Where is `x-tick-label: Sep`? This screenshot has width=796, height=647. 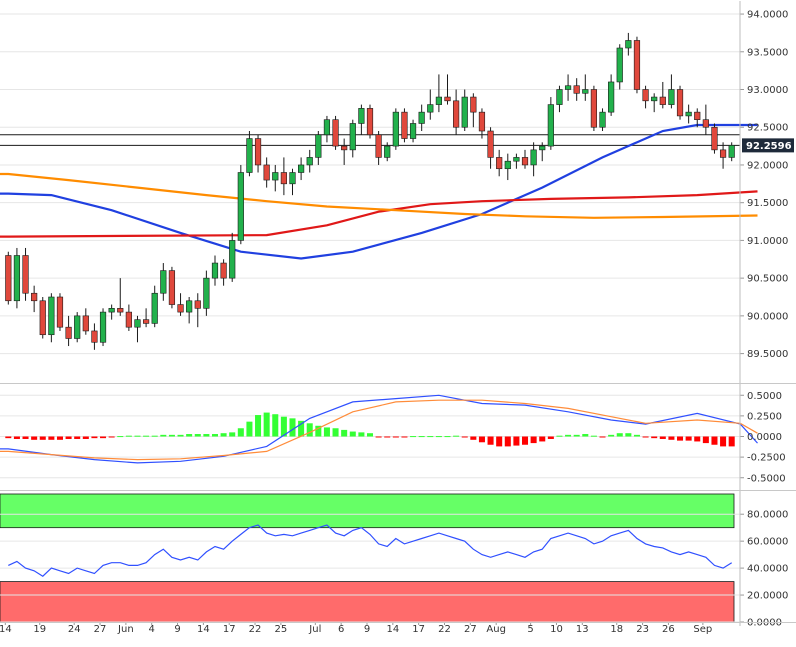 x-tick-label: Sep is located at coordinates (702, 629).